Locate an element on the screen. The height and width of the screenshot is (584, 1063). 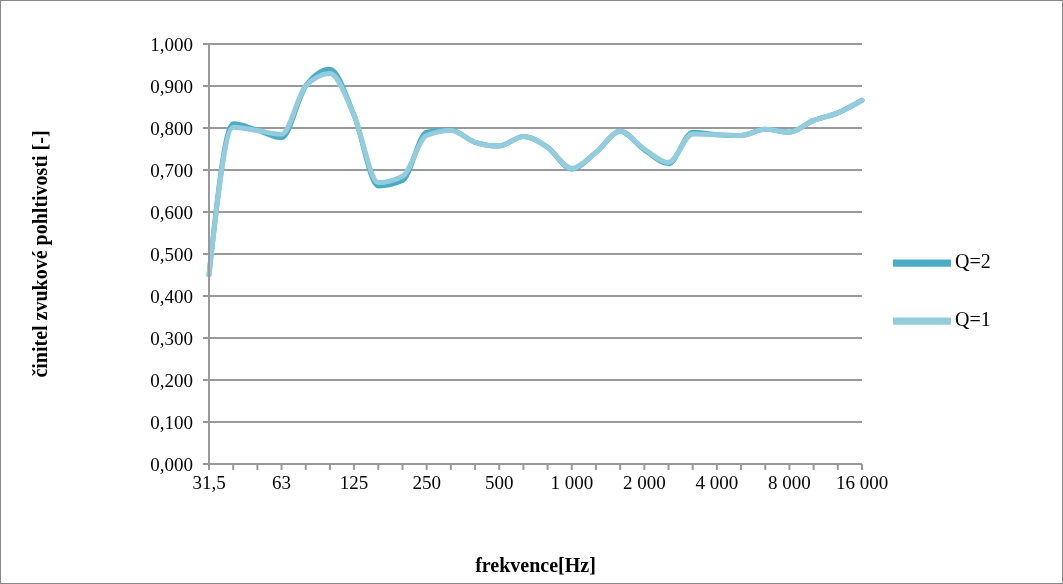
y-tick-label: 0,500 is located at coordinates (171, 254).